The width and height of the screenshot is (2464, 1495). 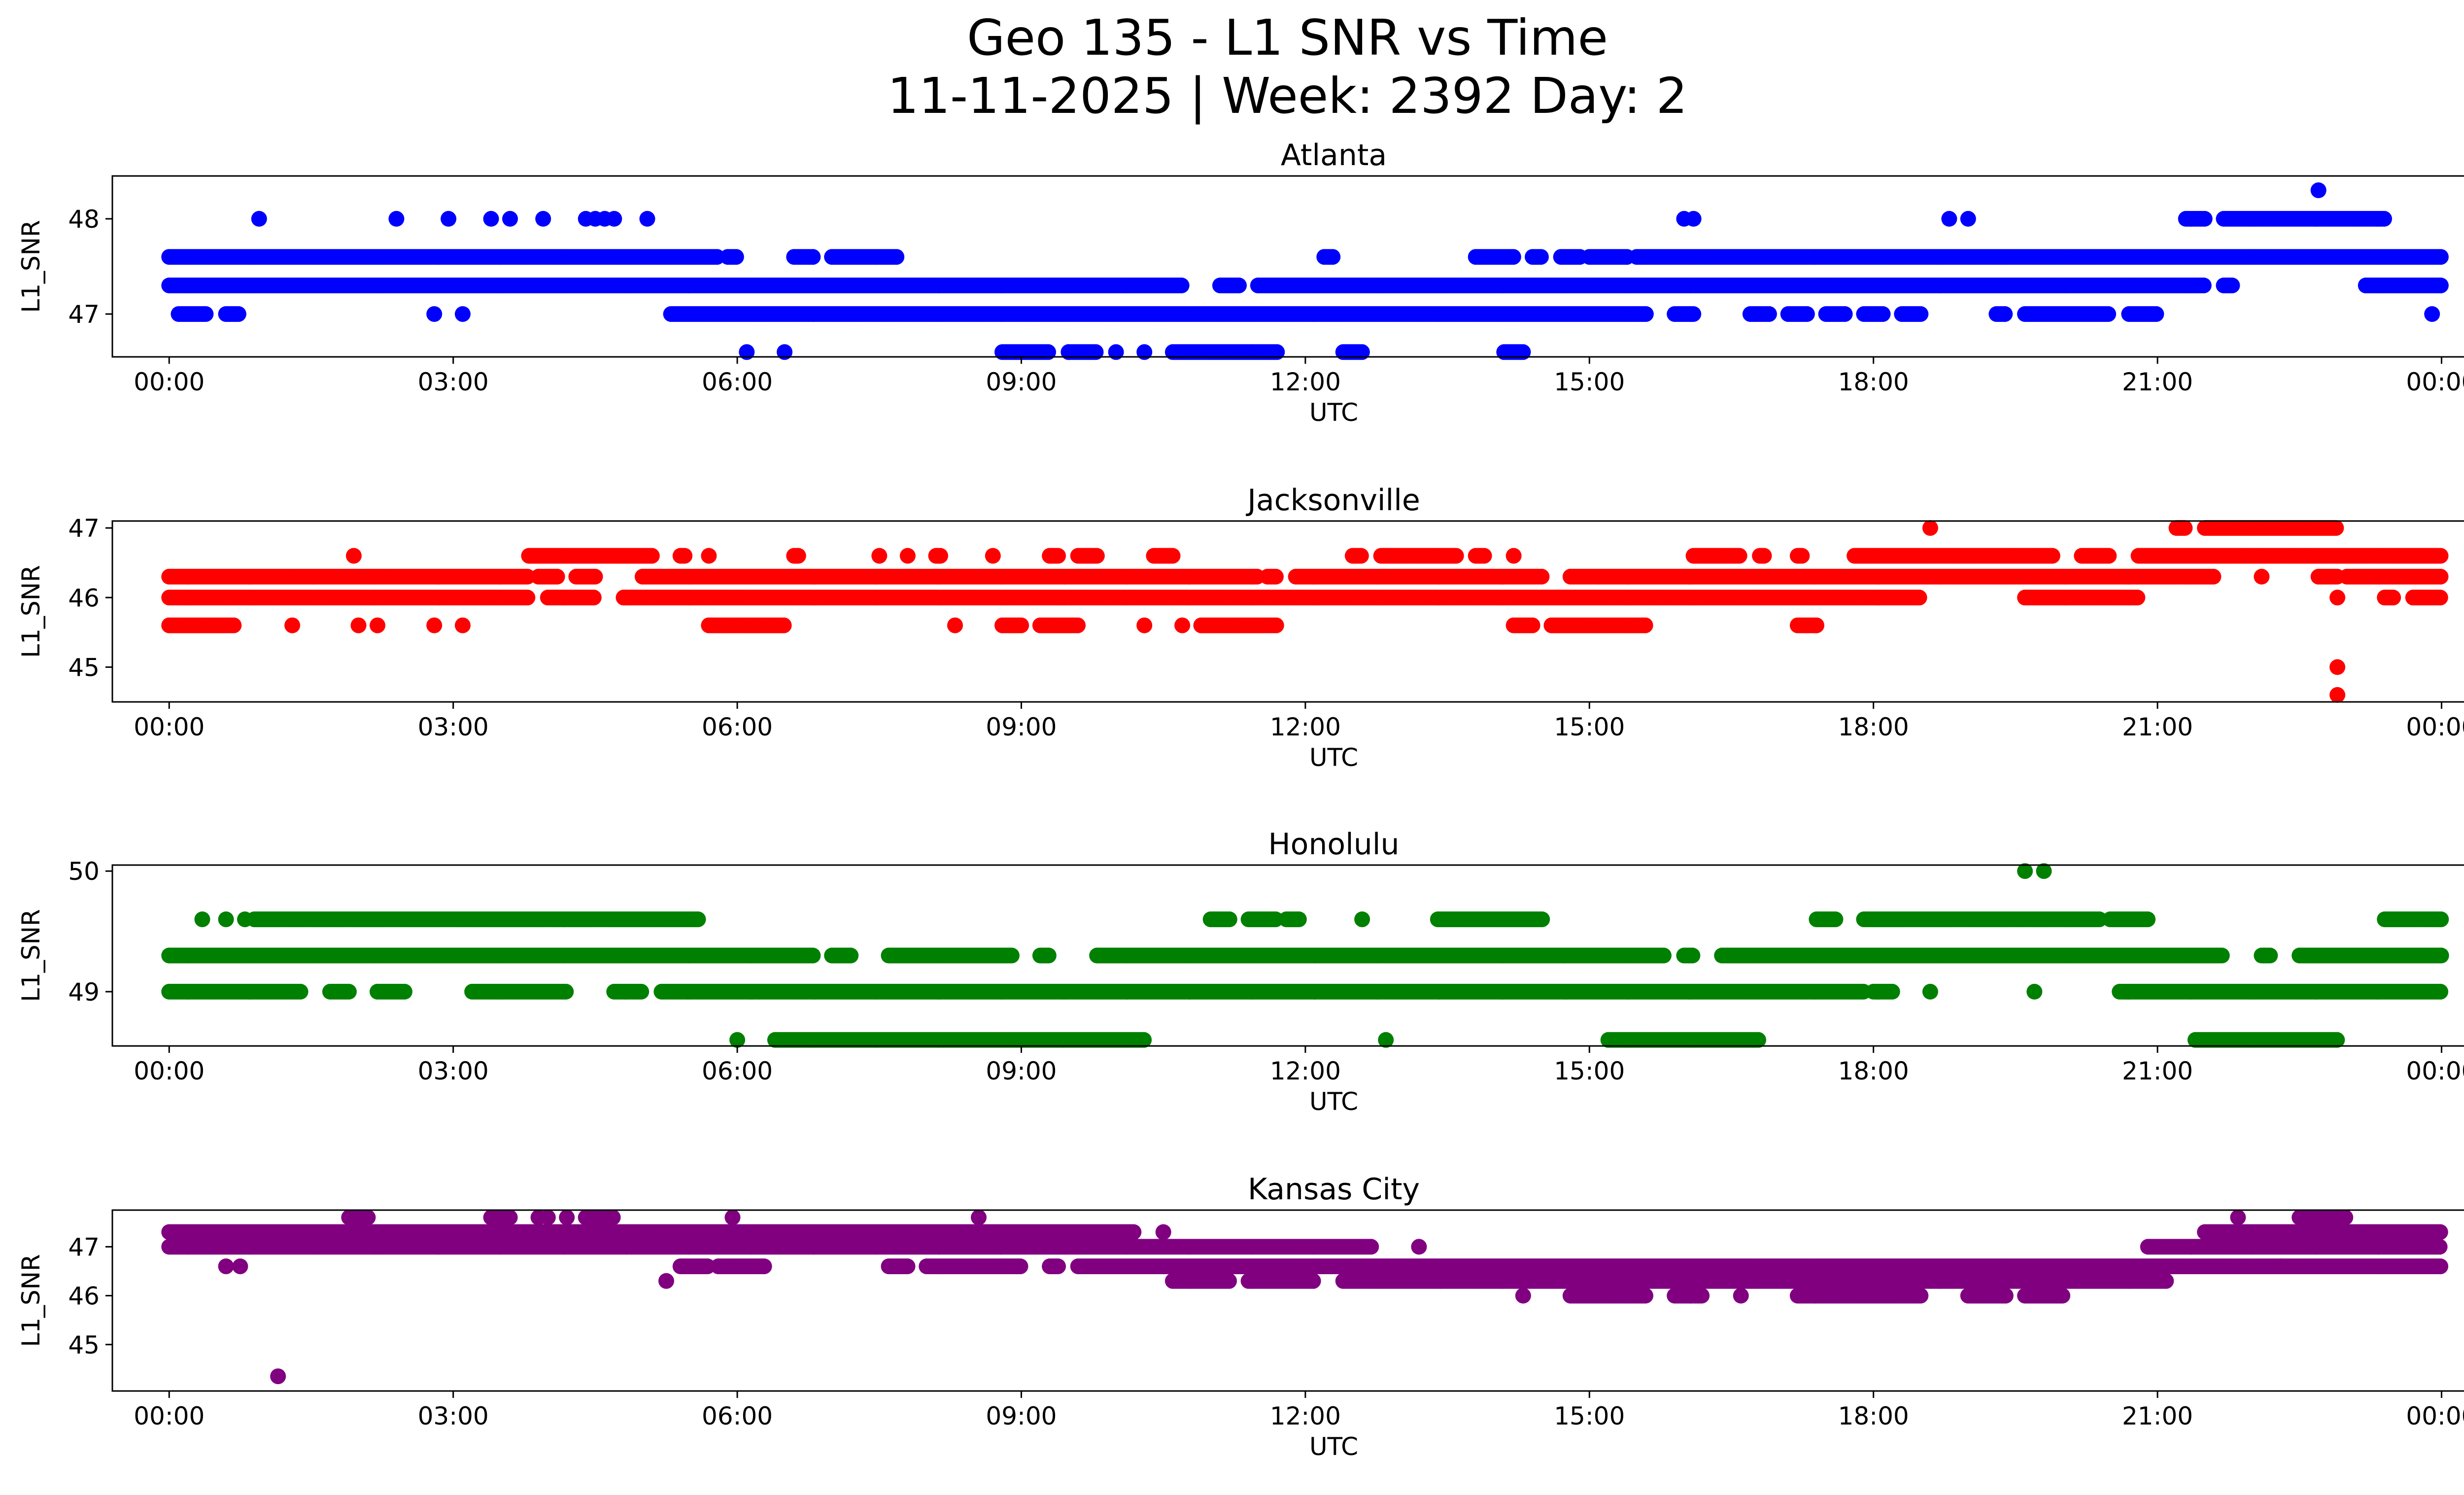 I want to click on x-tick-label: 18:00, so click(x=1873, y=382).